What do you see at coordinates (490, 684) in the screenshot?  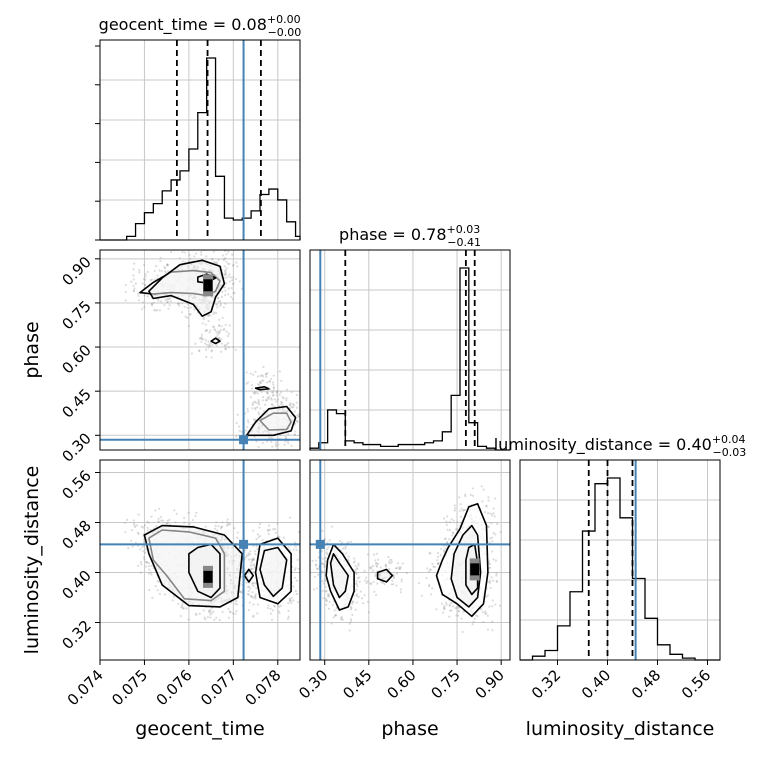 I see `phase-xtick-label-4: 0.90` at bounding box center [490, 684].